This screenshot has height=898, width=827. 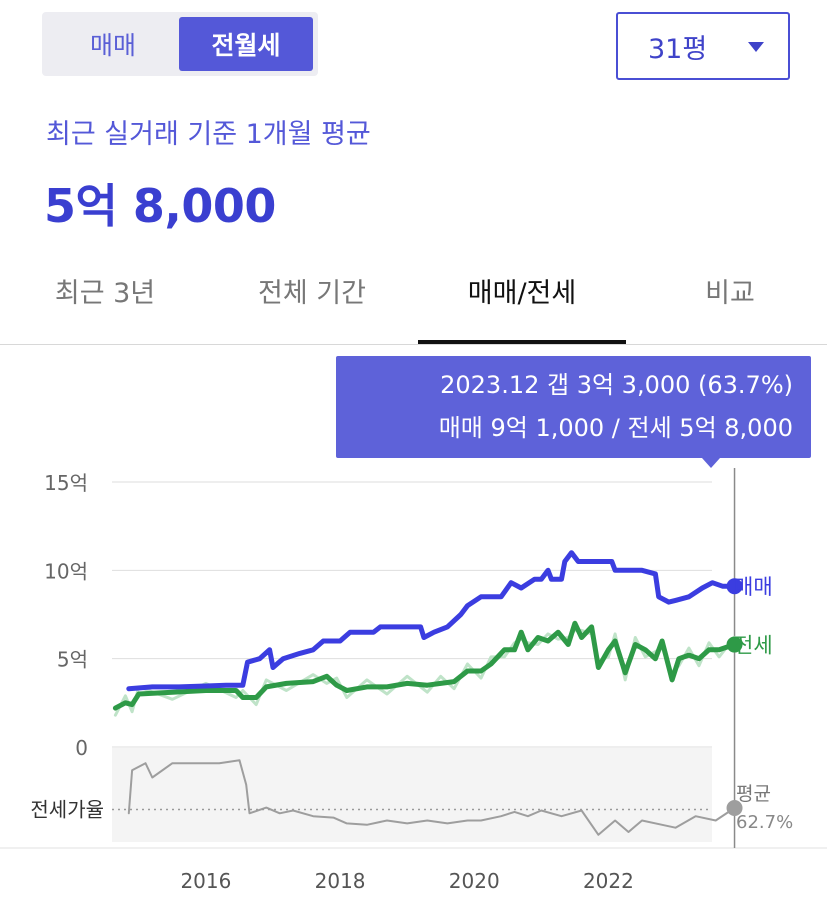 I want to click on period-tabs: 최근 3년 전체 기간 매매/전세 비교, so click(x=413, y=304).